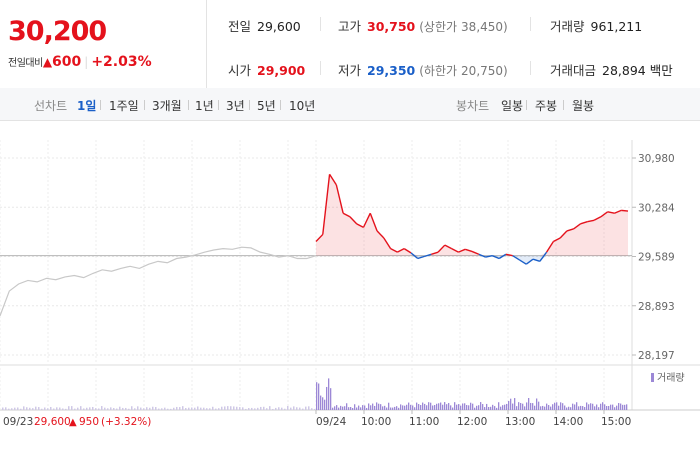 The height and width of the screenshot is (450, 700). Describe the element at coordinates (124, 106) in the screenshot. I see `tab-1w: 1주일` at that location.